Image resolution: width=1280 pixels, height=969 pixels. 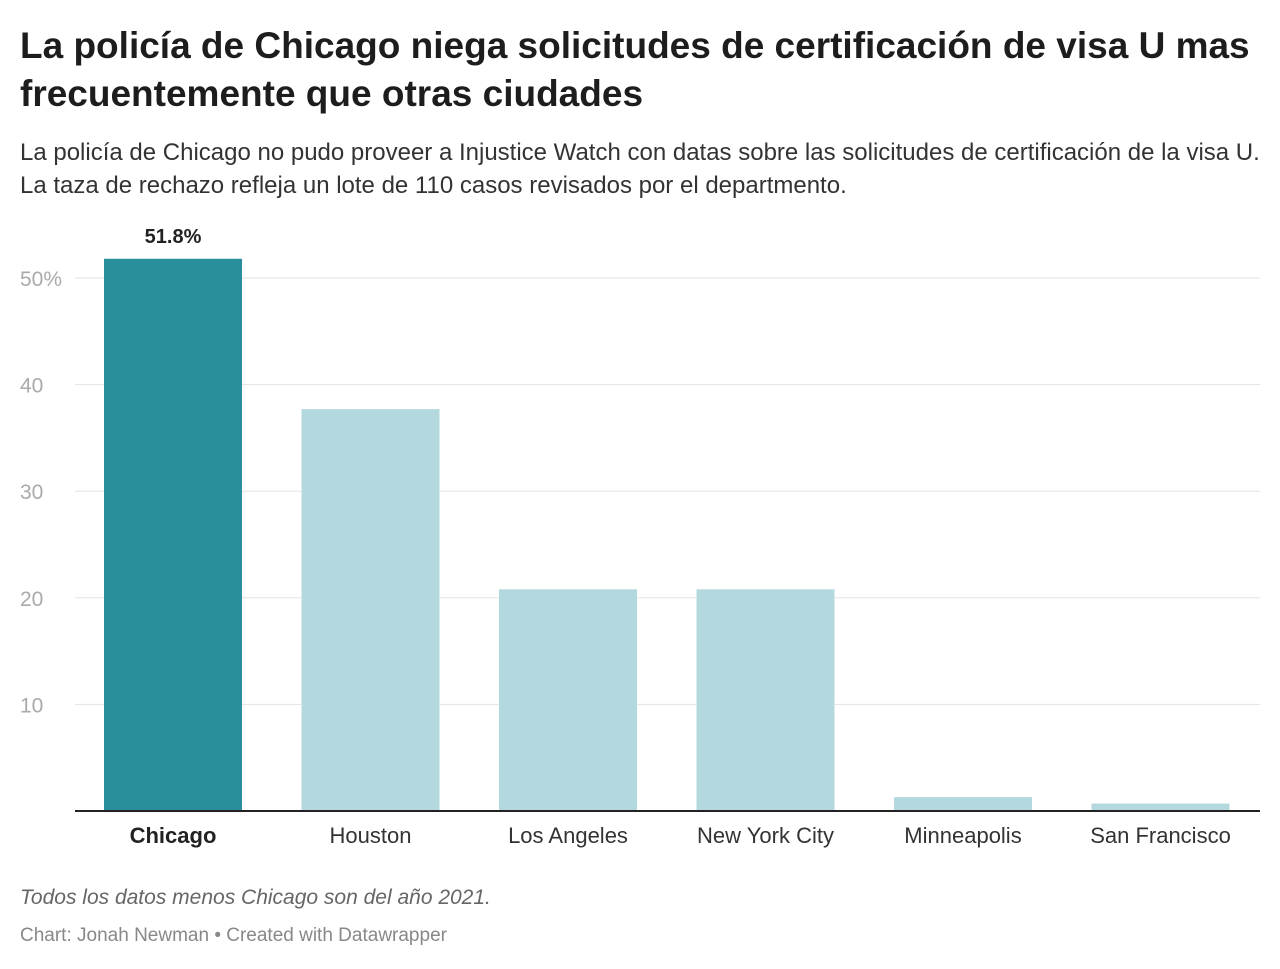 I want to click on y-tick-label: 40, so click(x=31, y=386).